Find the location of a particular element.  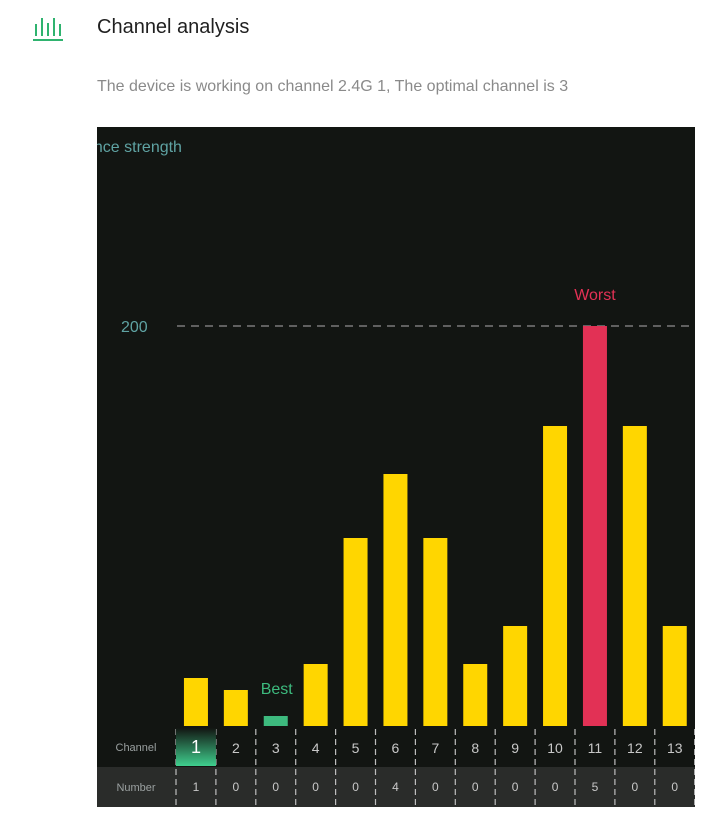

current-channel-highlight is located at coordinates (195, 747).